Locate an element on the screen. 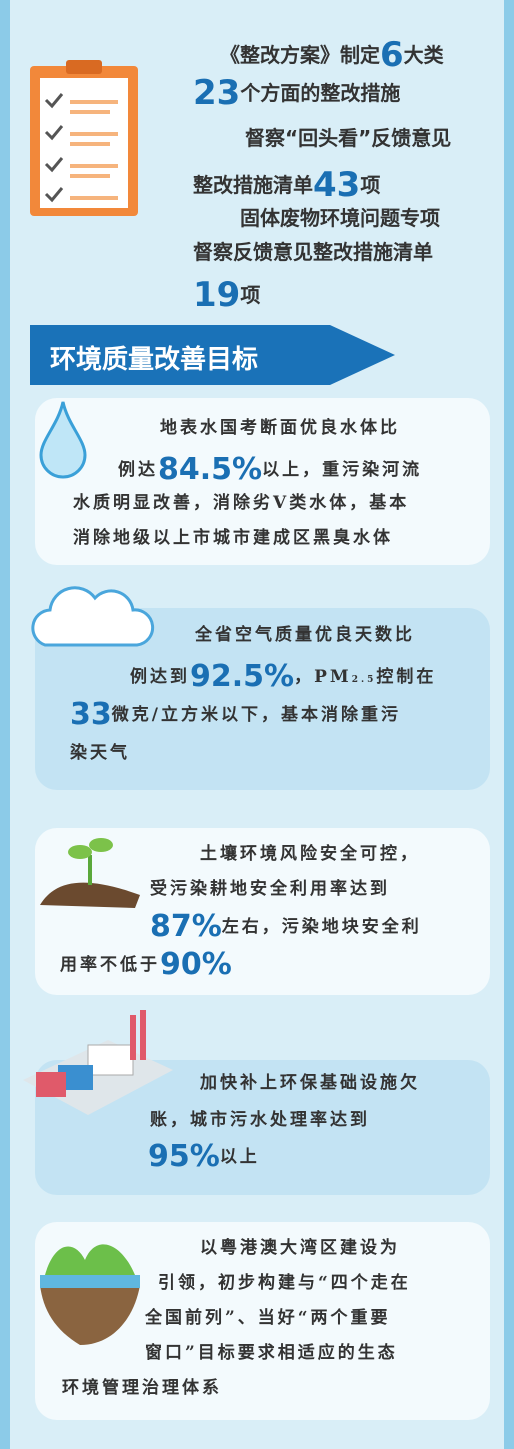 This screenshot has width=514, height=1449. text: 窗口”目标要求相适应的生态 is located at coordinates (271, 1353).